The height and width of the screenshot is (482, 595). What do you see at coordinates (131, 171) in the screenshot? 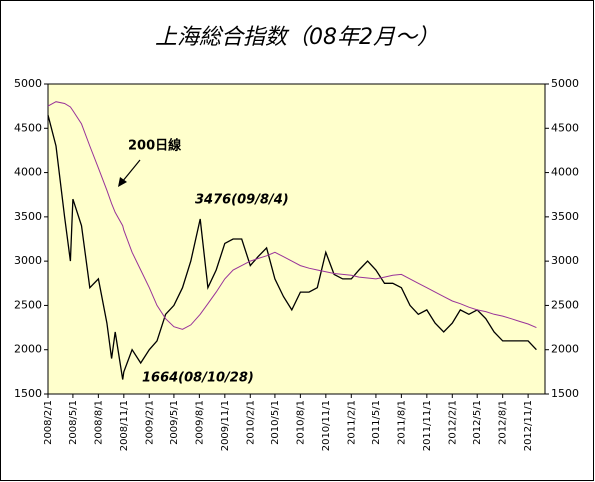
I see `annotation-arrow` at bounding box center [131, 171].